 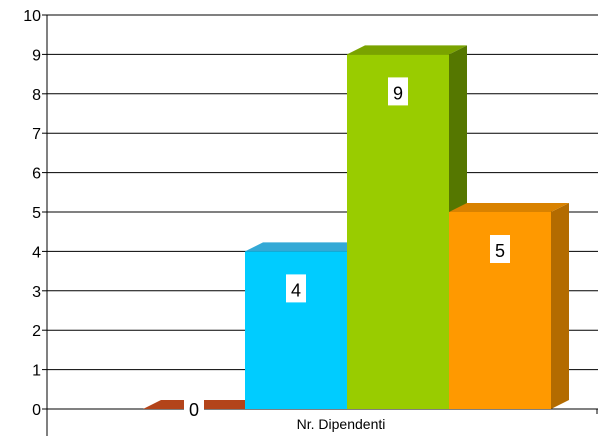 What do you see at coordinates (36, 134) in the screenshot?
I see `y-tick-label: 7` at bounding box center [36, 134].